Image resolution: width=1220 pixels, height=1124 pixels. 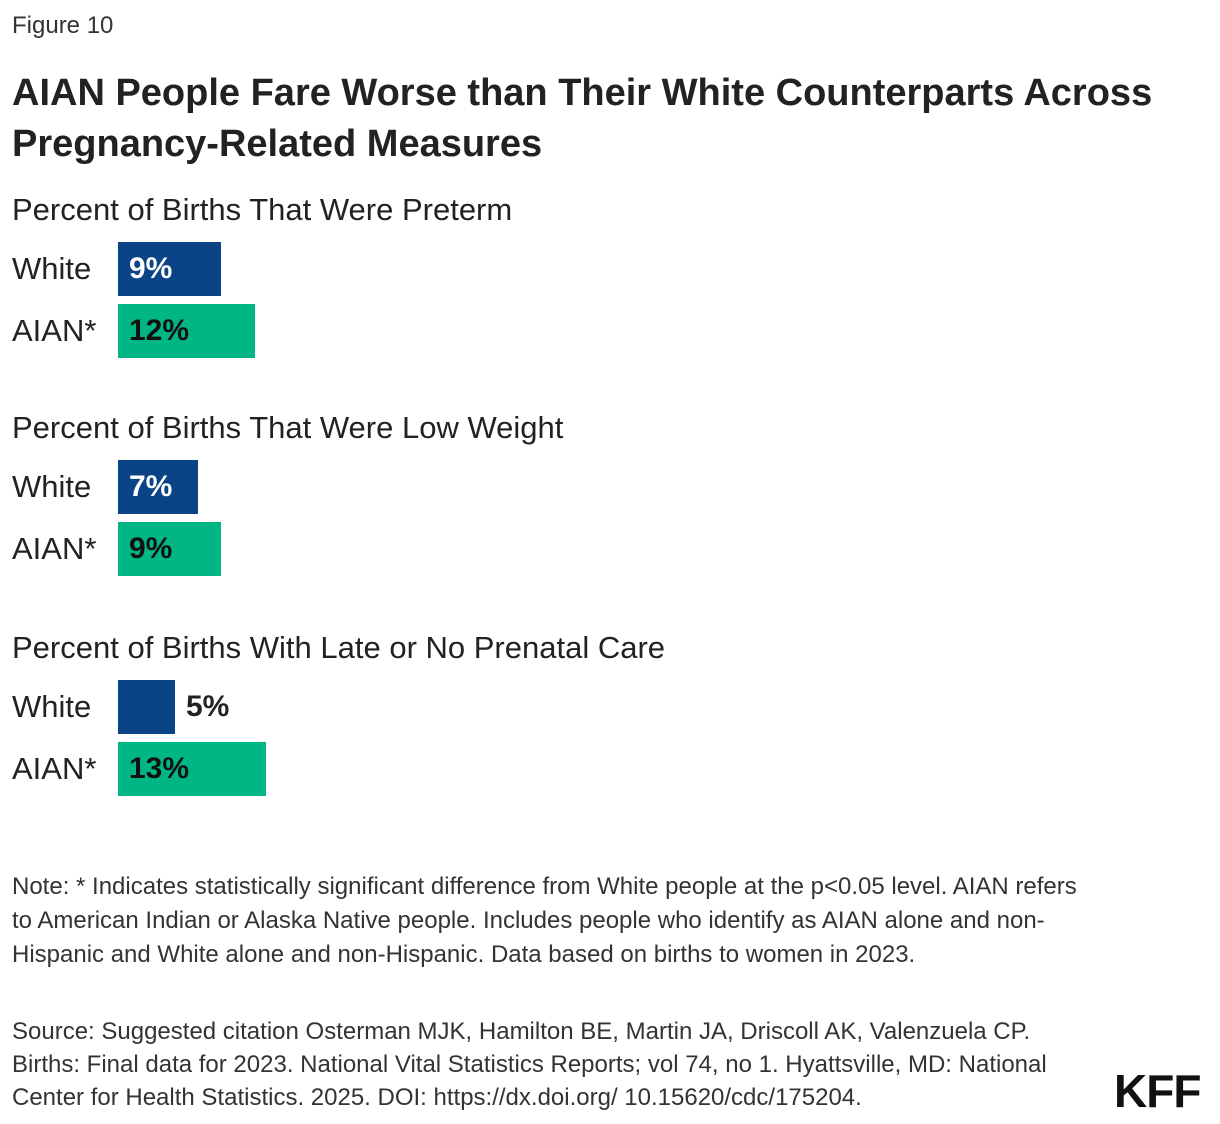 What do you see at coordinates (151, 486) in the screenshot?
I see `data-label-white: 7%` at bounding box center [151, 486].